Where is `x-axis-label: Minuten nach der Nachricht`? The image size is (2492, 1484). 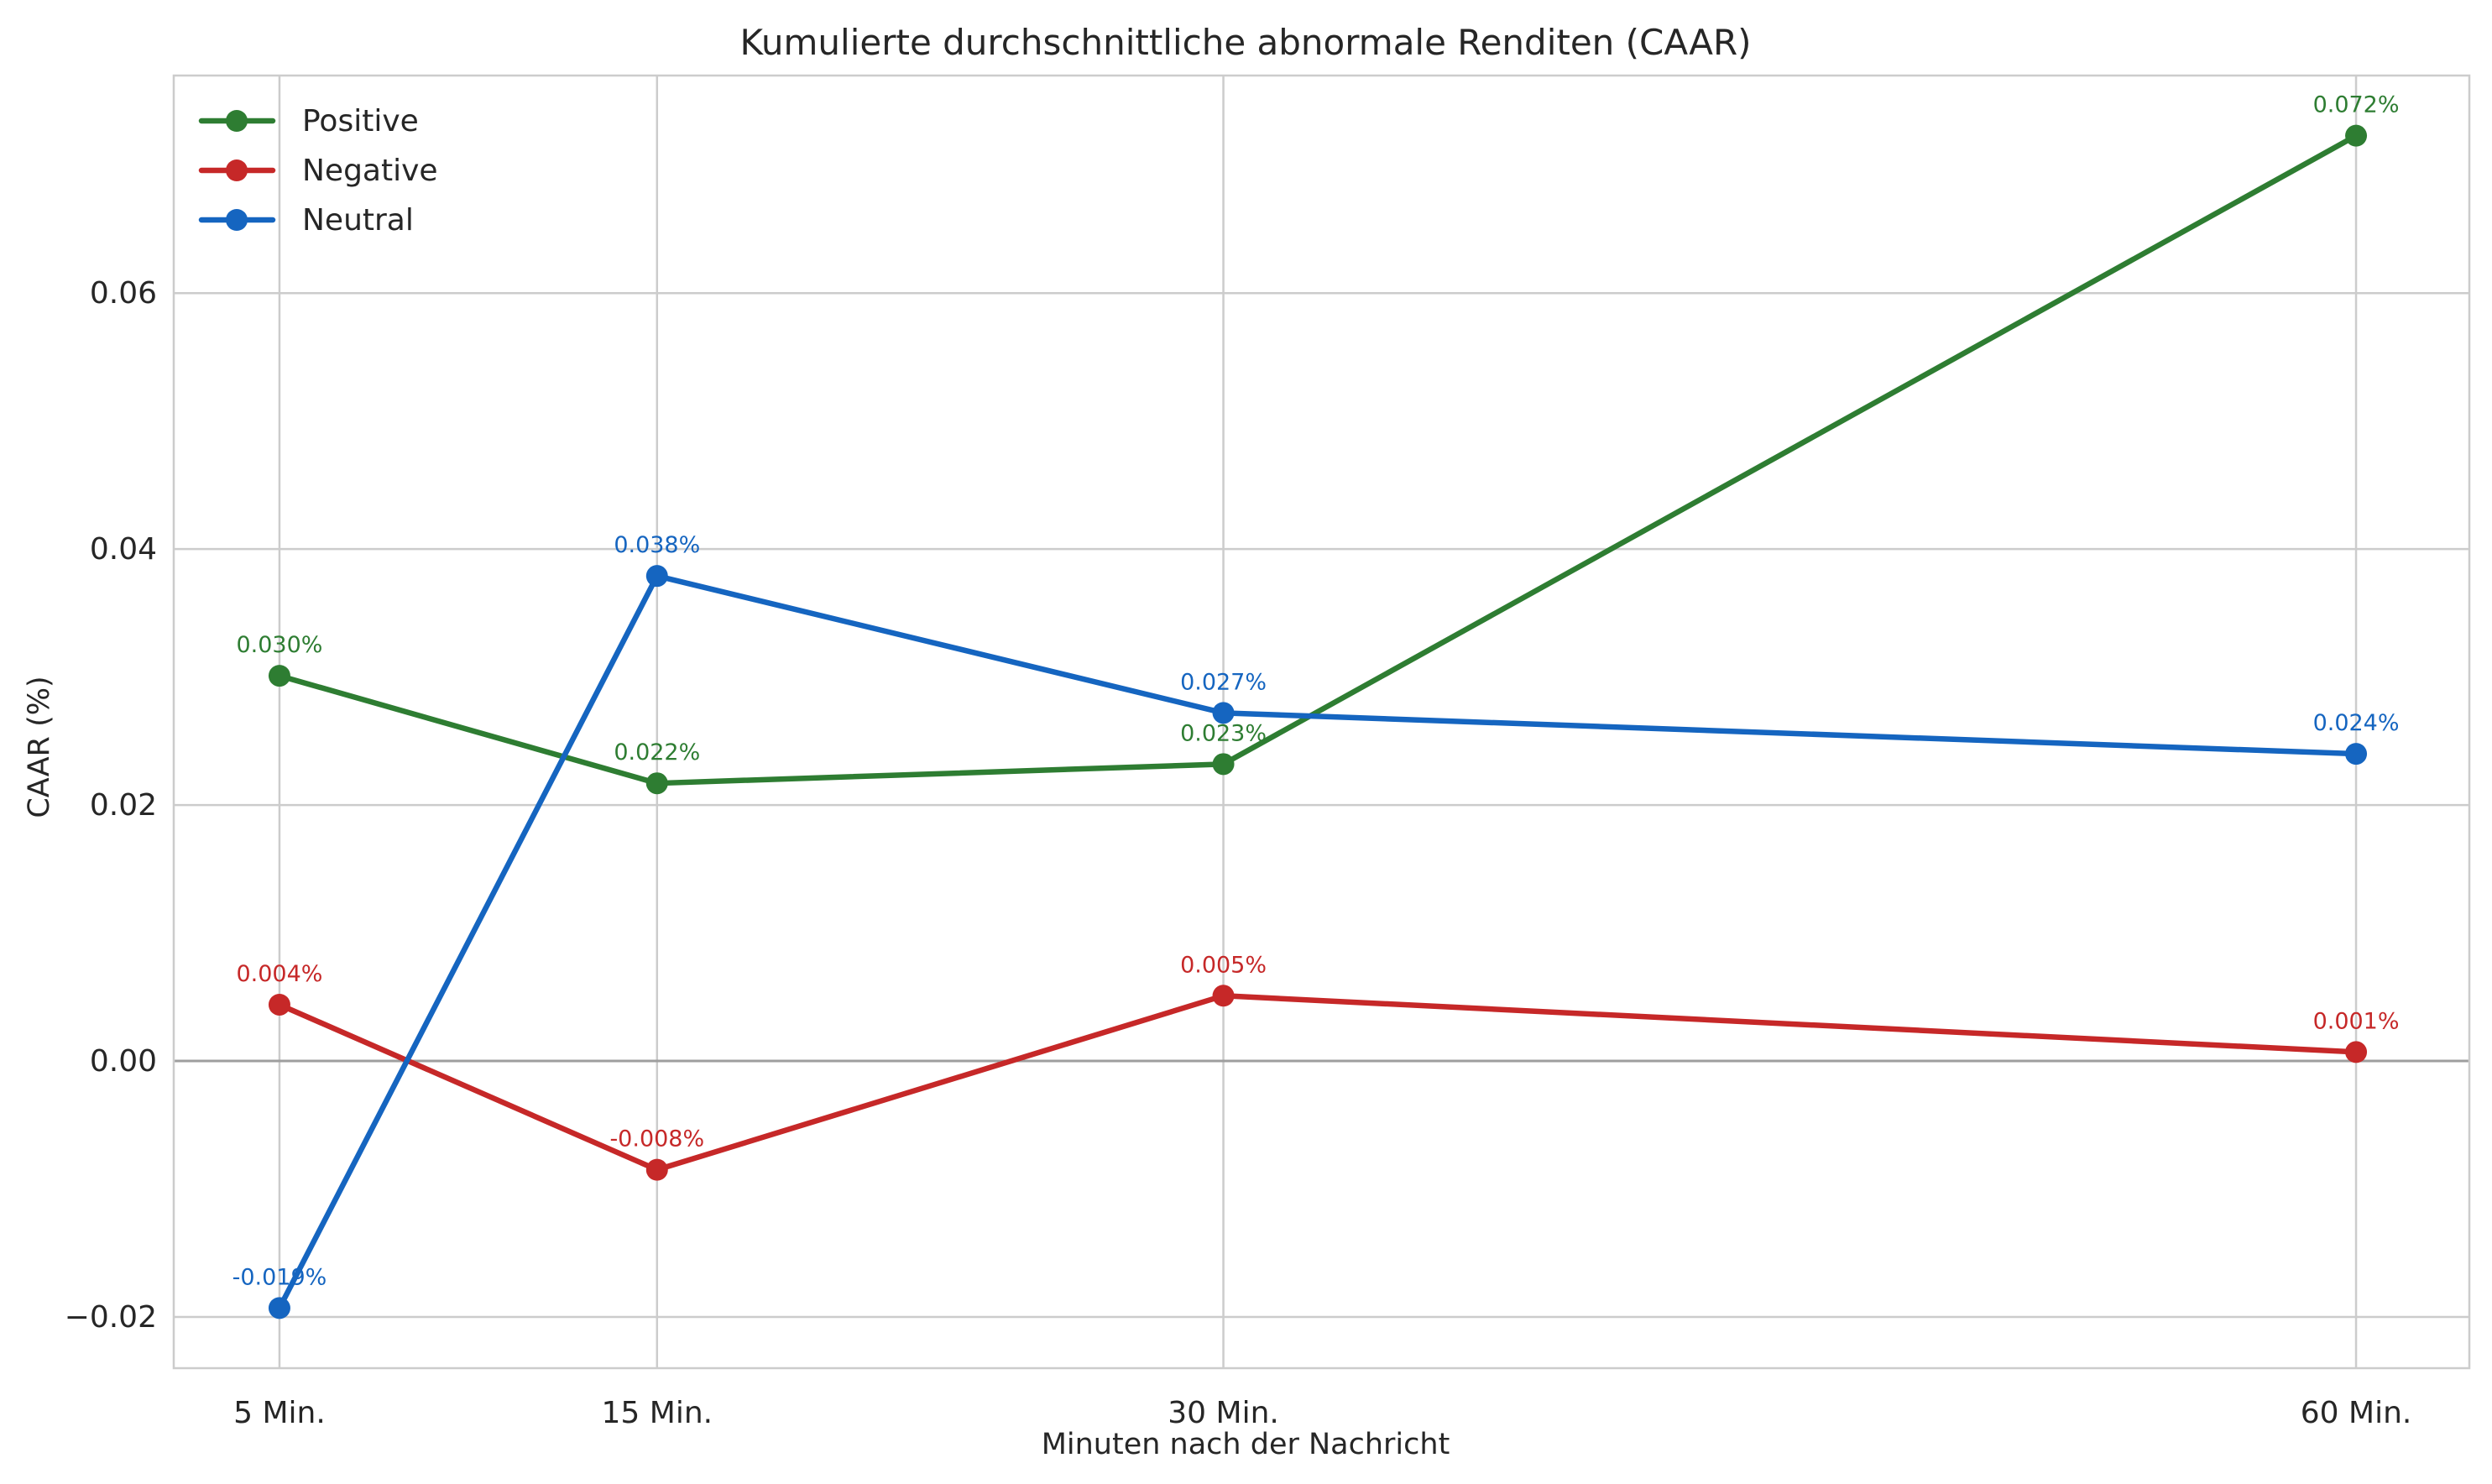
x-axis-label: Minuten nach der Nachricht is located at coordinates (1246, 1444).